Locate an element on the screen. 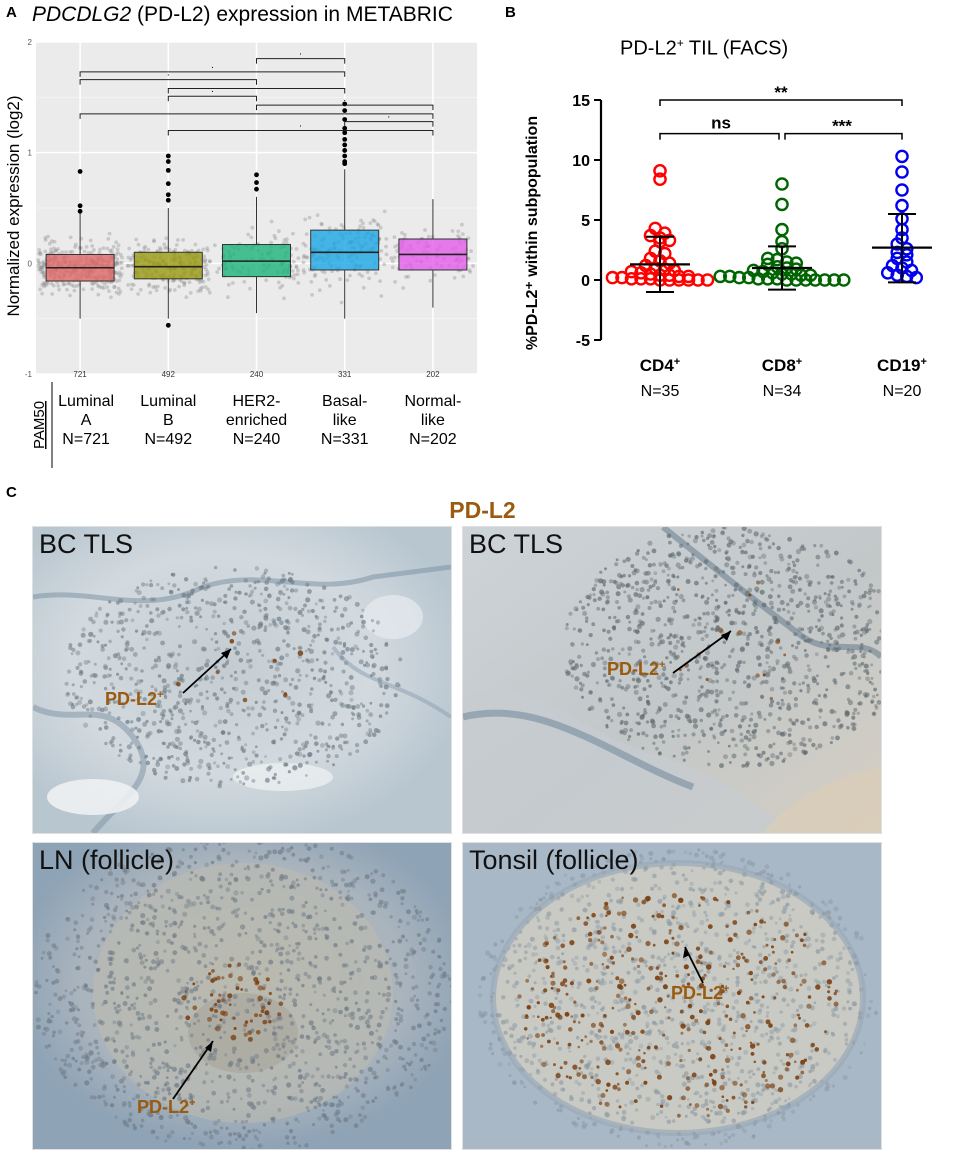  pdl2-stain is located at coordinates (279, 1014).